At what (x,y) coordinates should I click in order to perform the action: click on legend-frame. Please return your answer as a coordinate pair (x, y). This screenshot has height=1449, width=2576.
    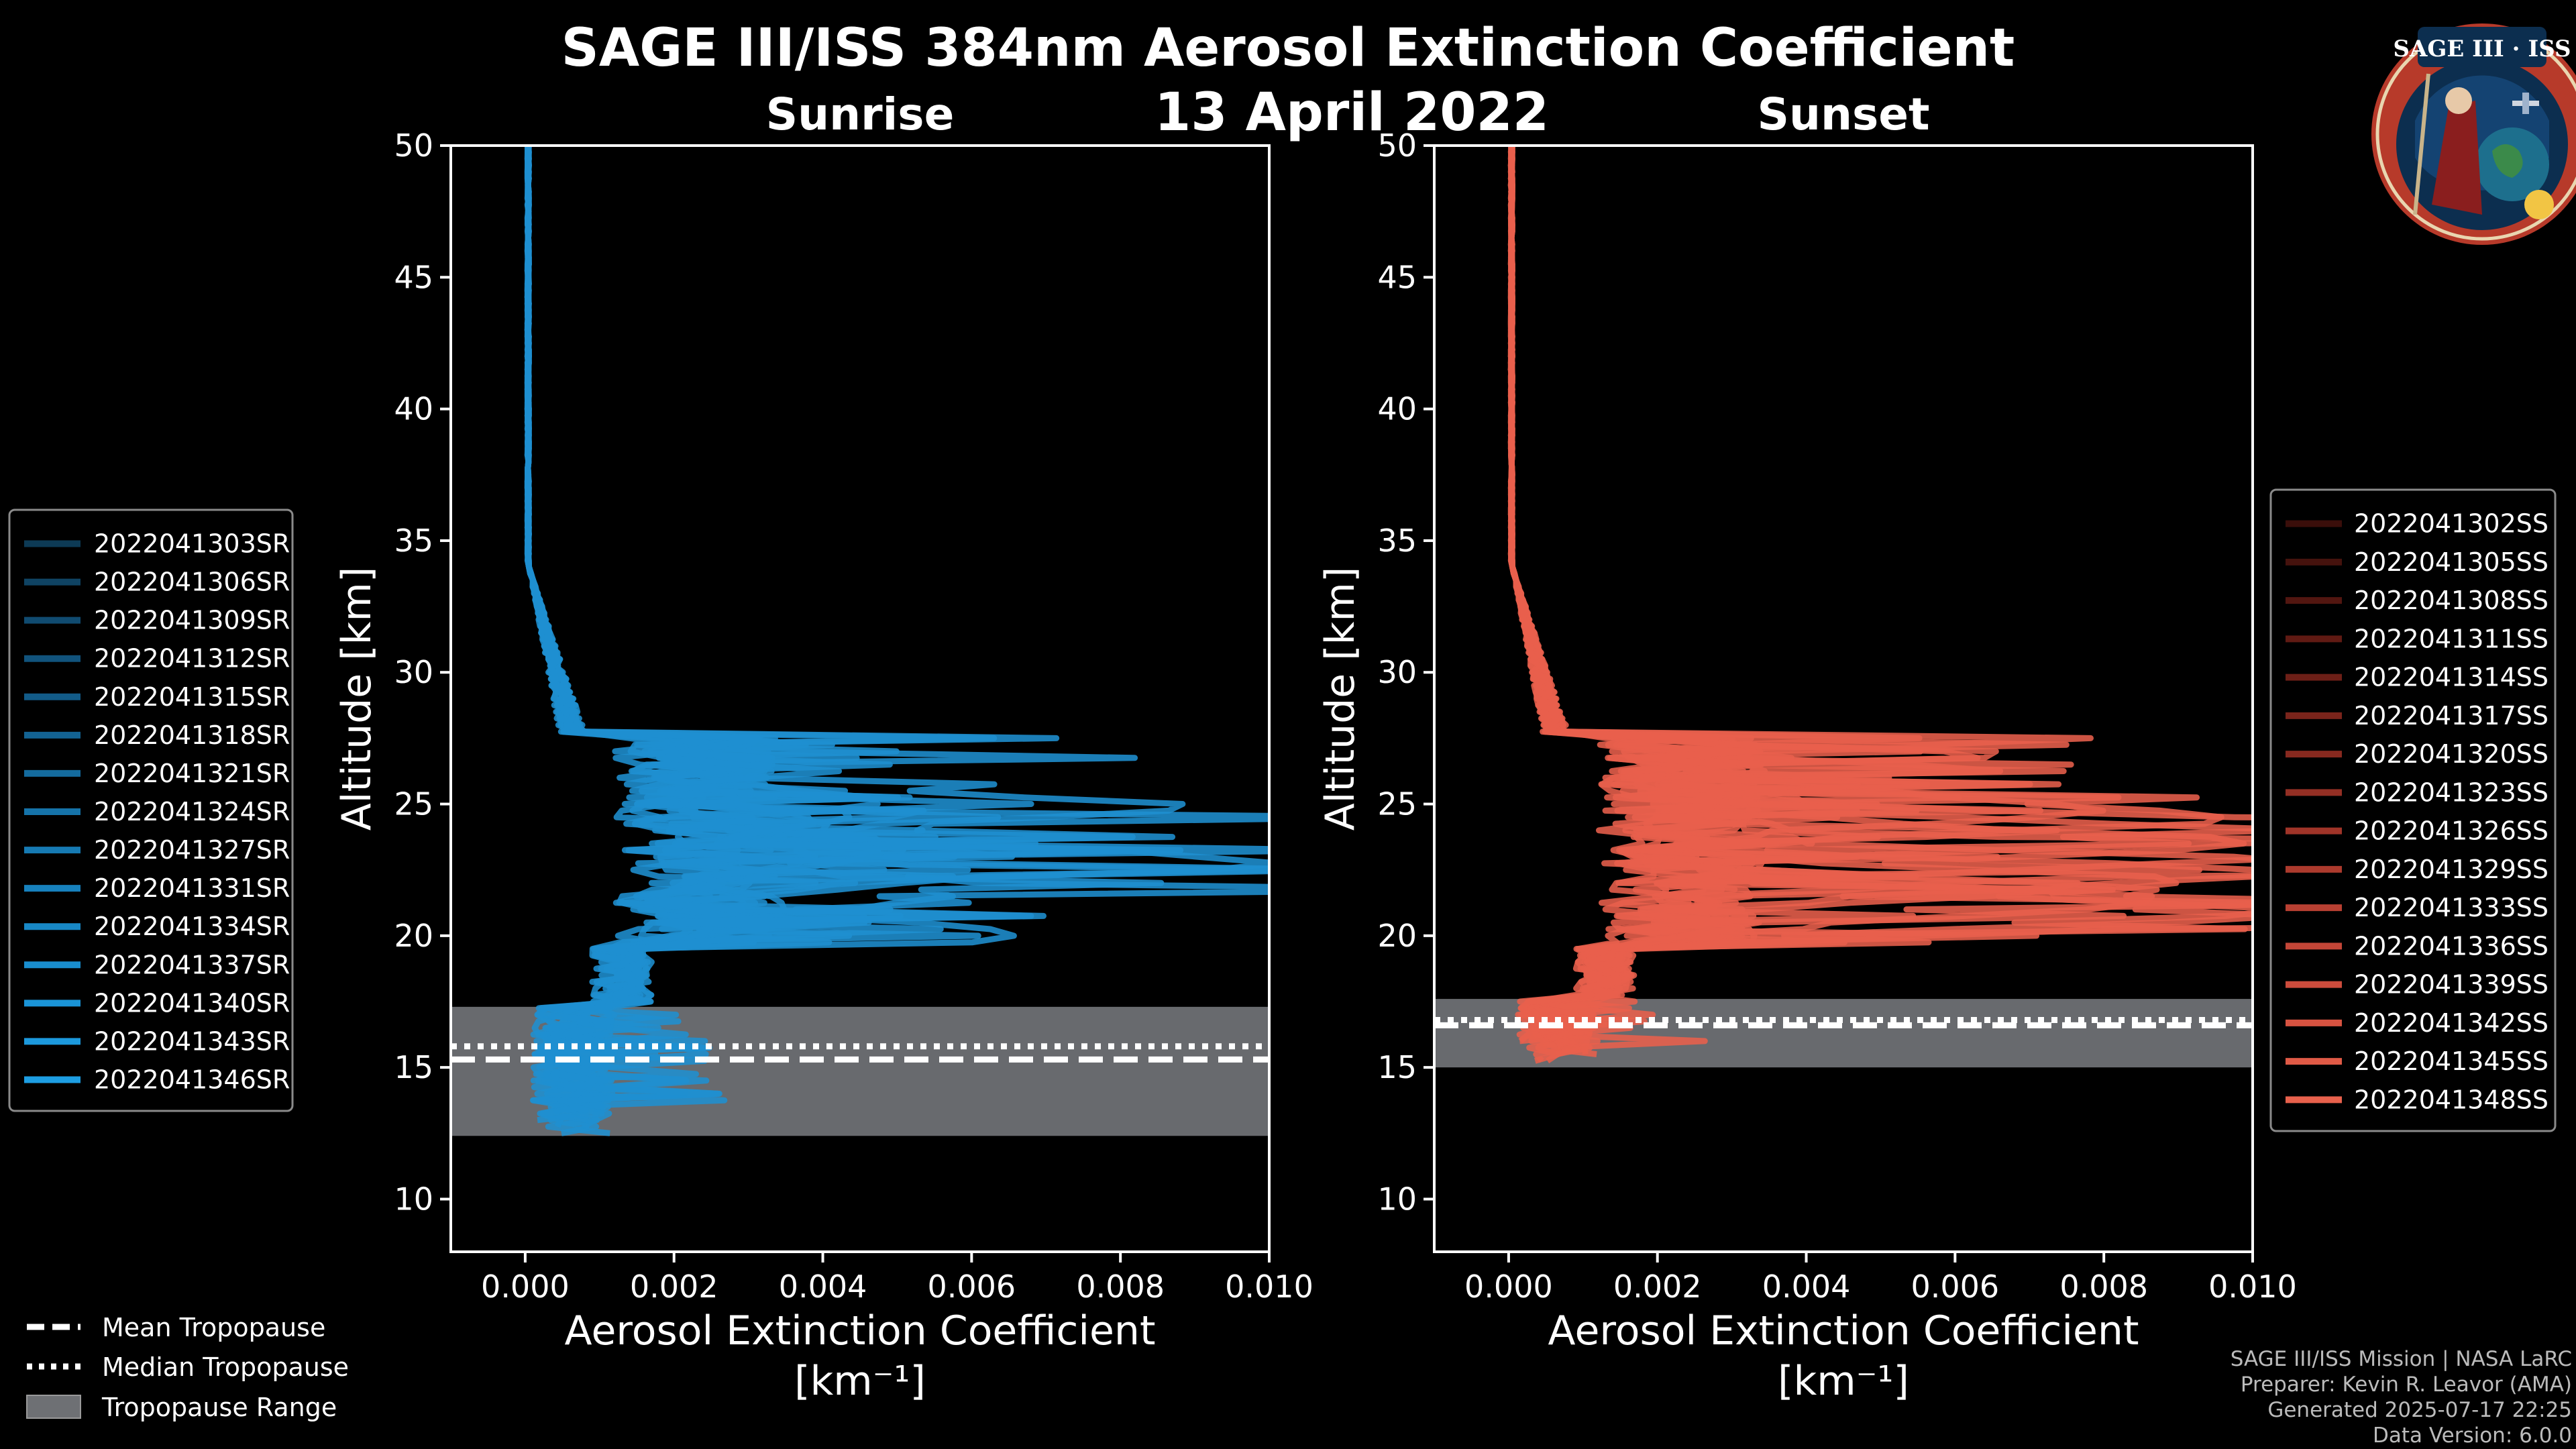
    Looking at the image, I should click on (2413, 810).